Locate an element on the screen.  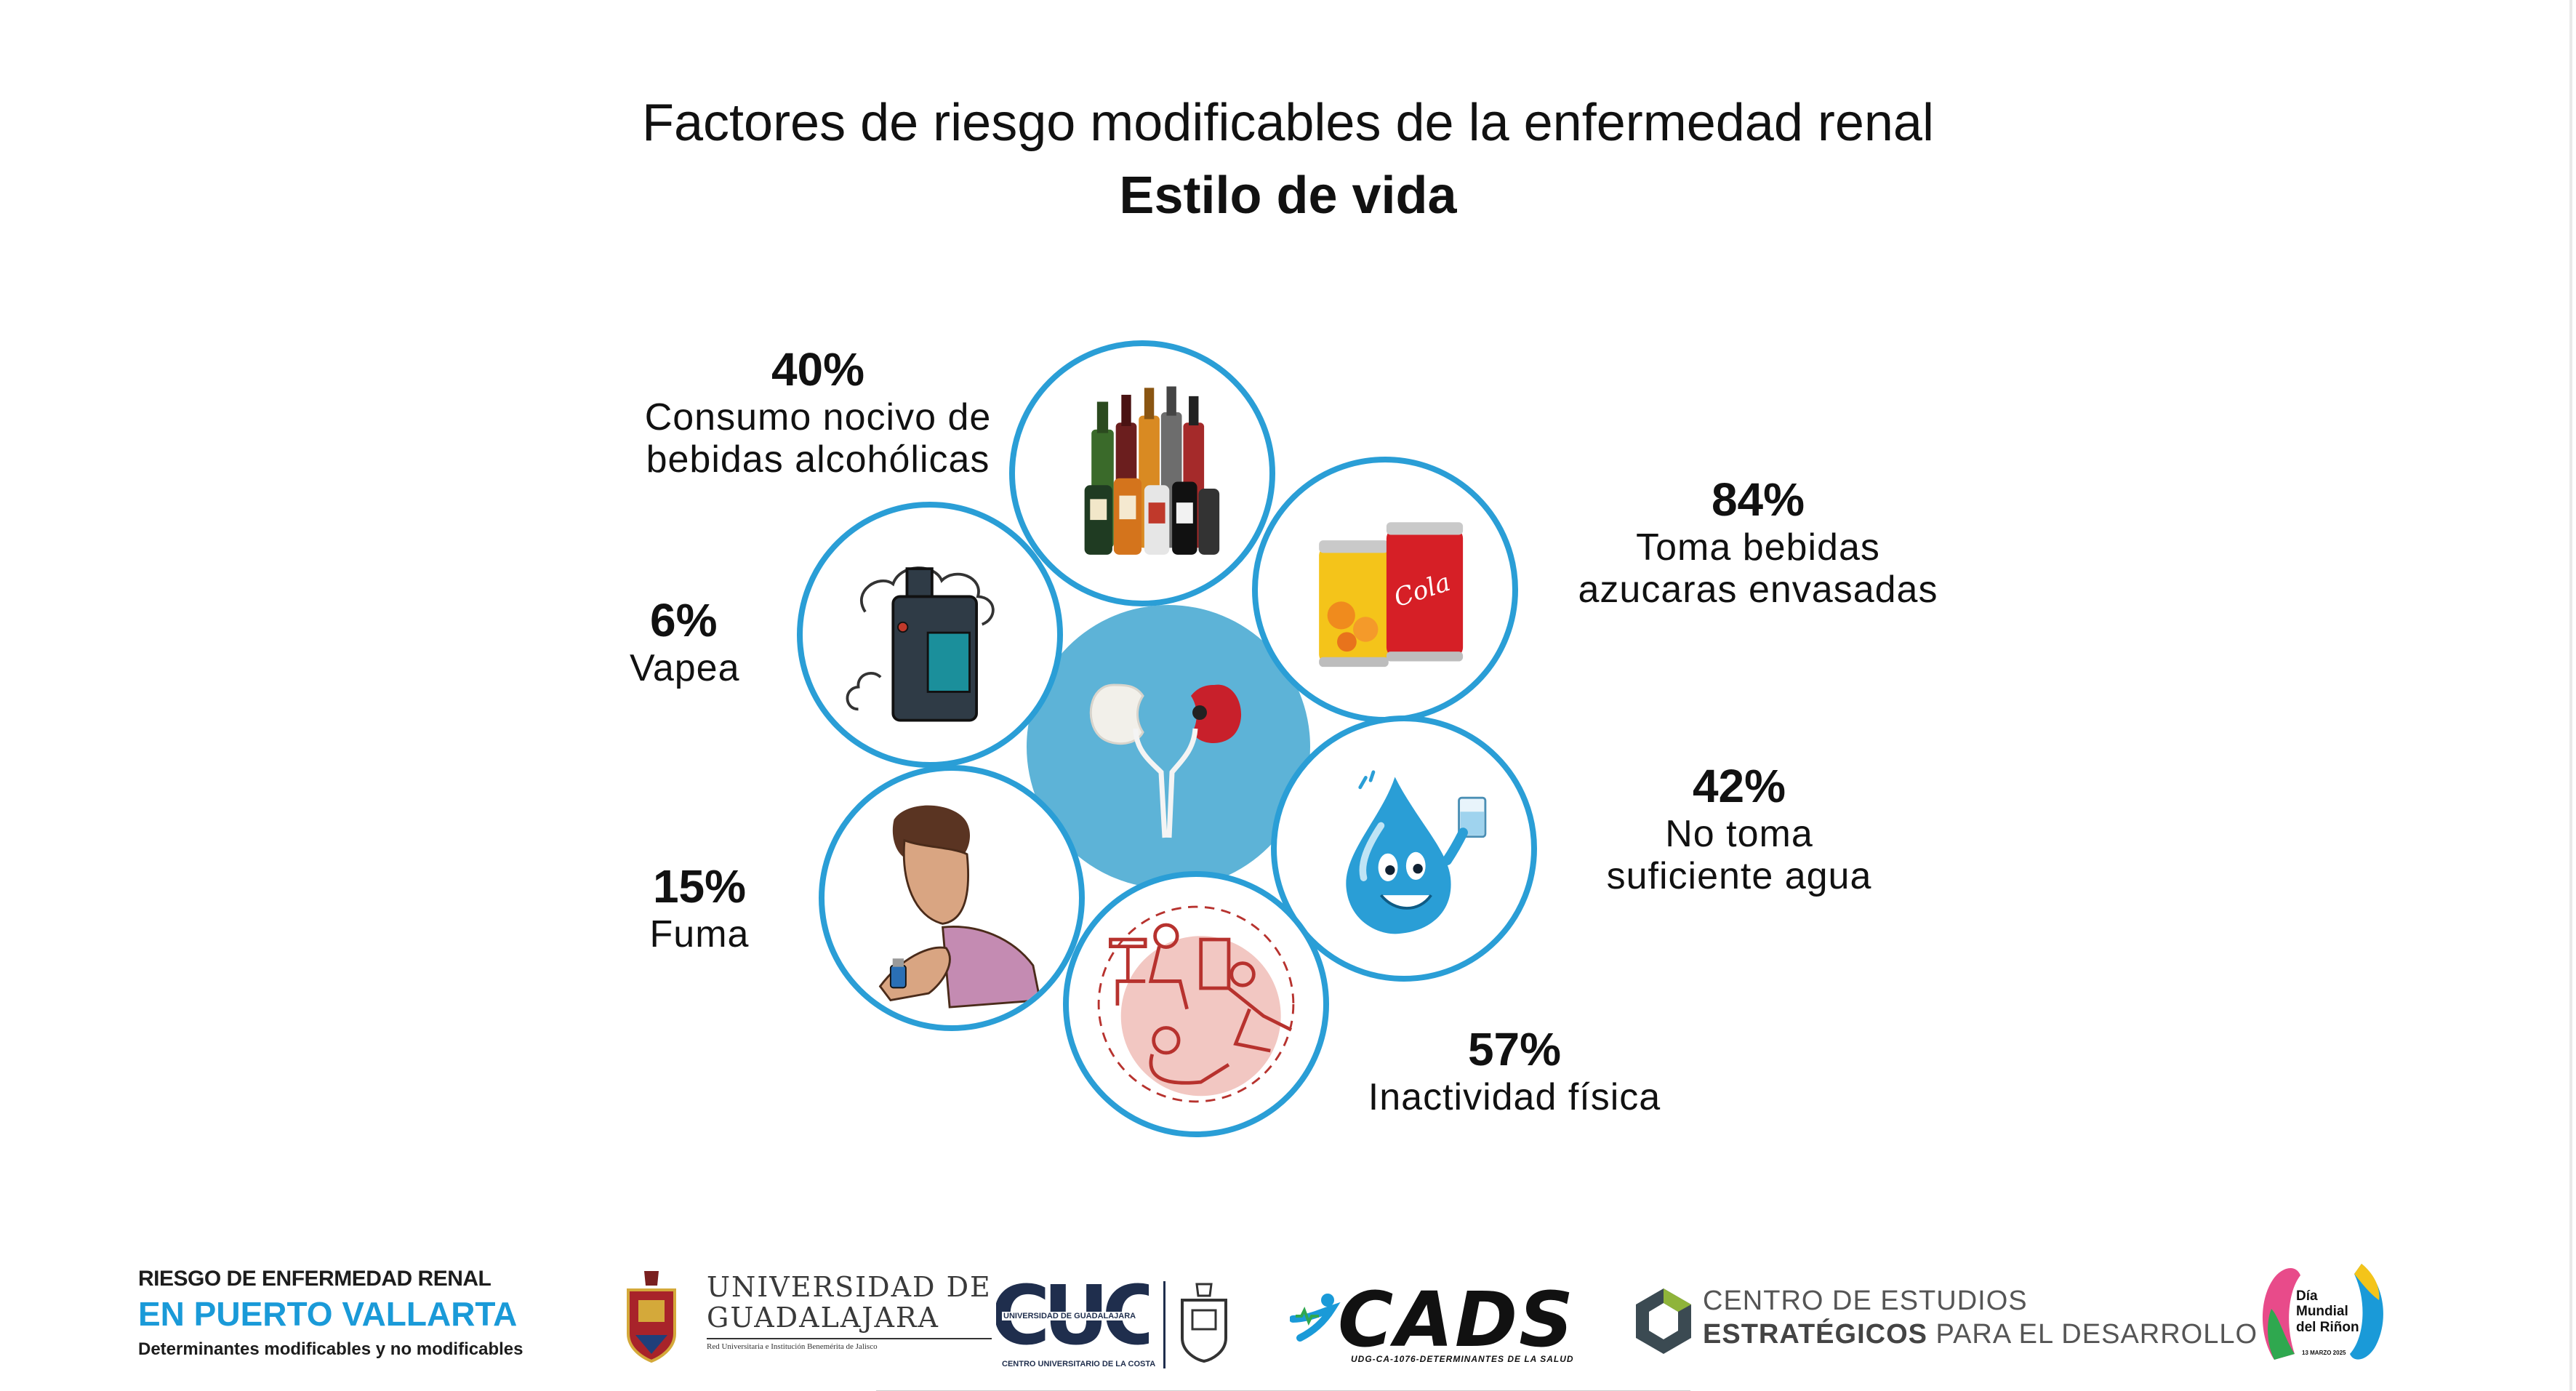
cuc-university: UNIVERSIDAD DE GUADALAJARA is located at coordinates (1070, 1316).